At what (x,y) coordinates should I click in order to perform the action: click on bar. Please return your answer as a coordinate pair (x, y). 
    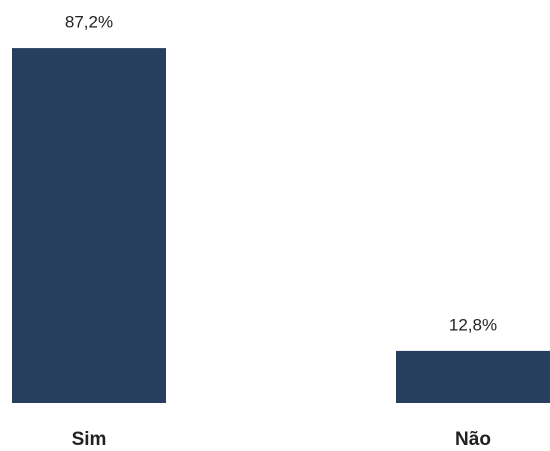
    Looking at the image, I should click on (473, 376).